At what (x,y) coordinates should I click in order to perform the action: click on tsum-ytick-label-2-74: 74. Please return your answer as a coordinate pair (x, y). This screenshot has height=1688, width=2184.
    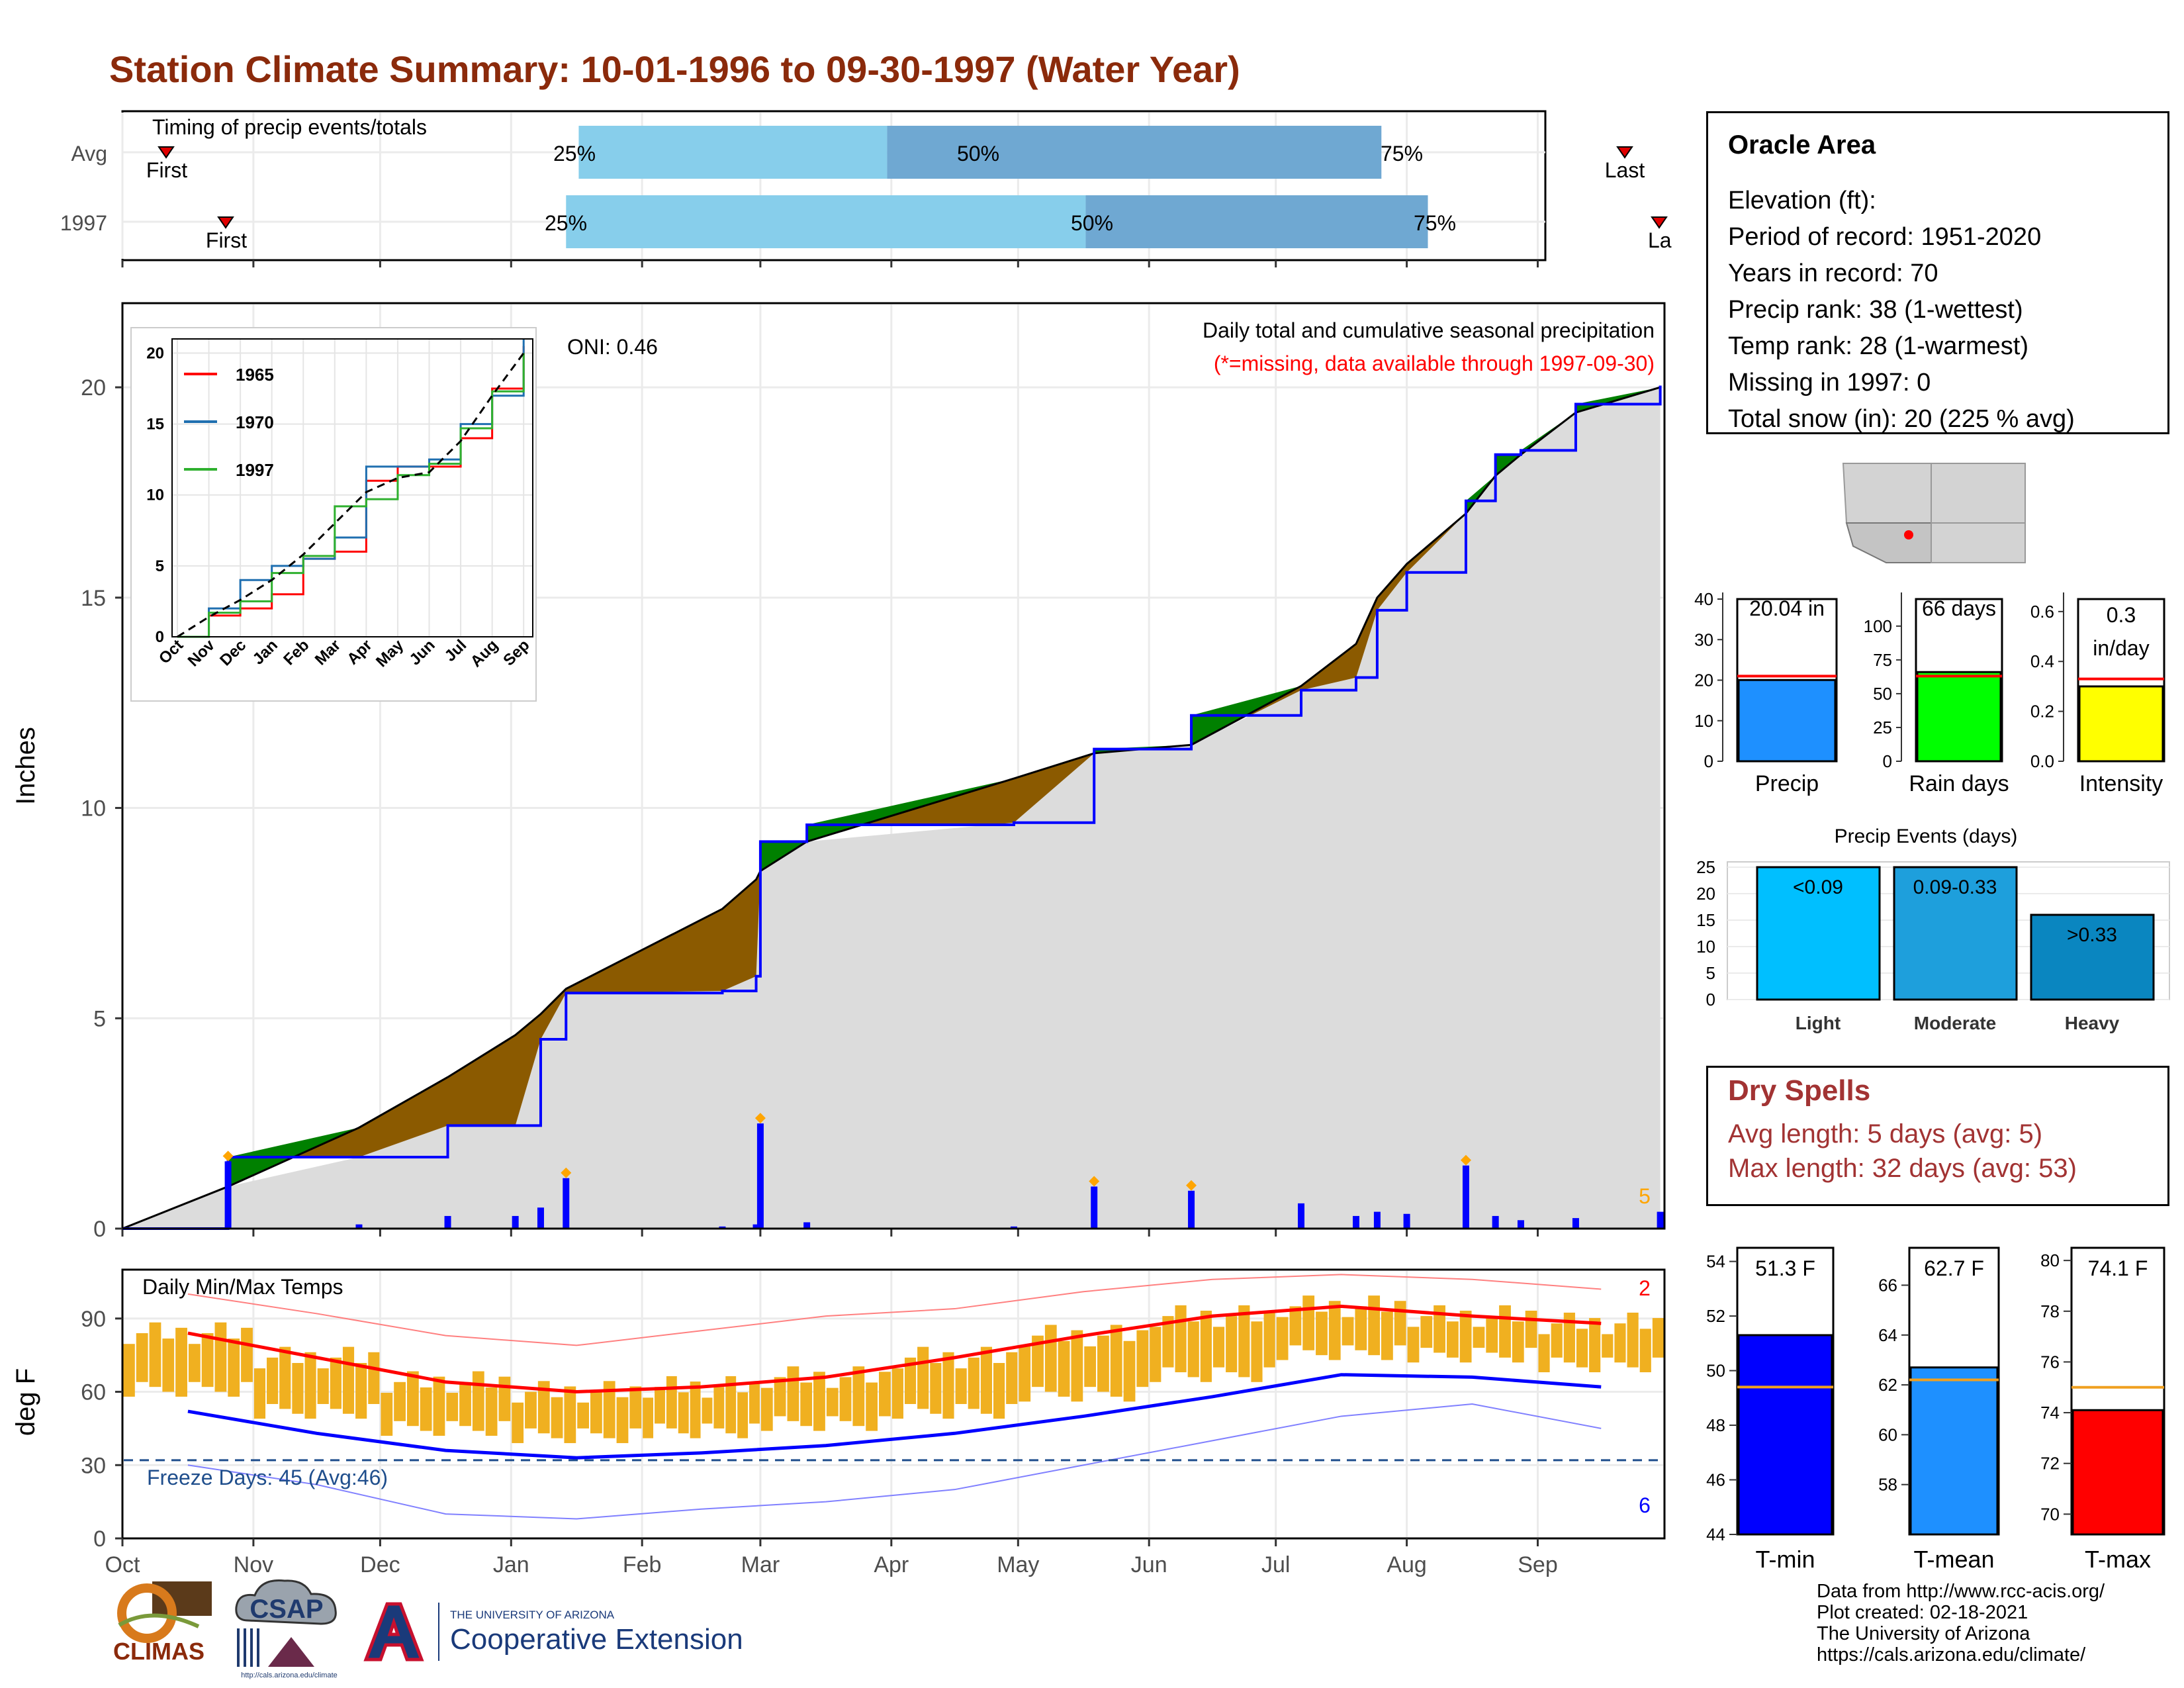
    Looking at the image, I should click on (2050, 1413).